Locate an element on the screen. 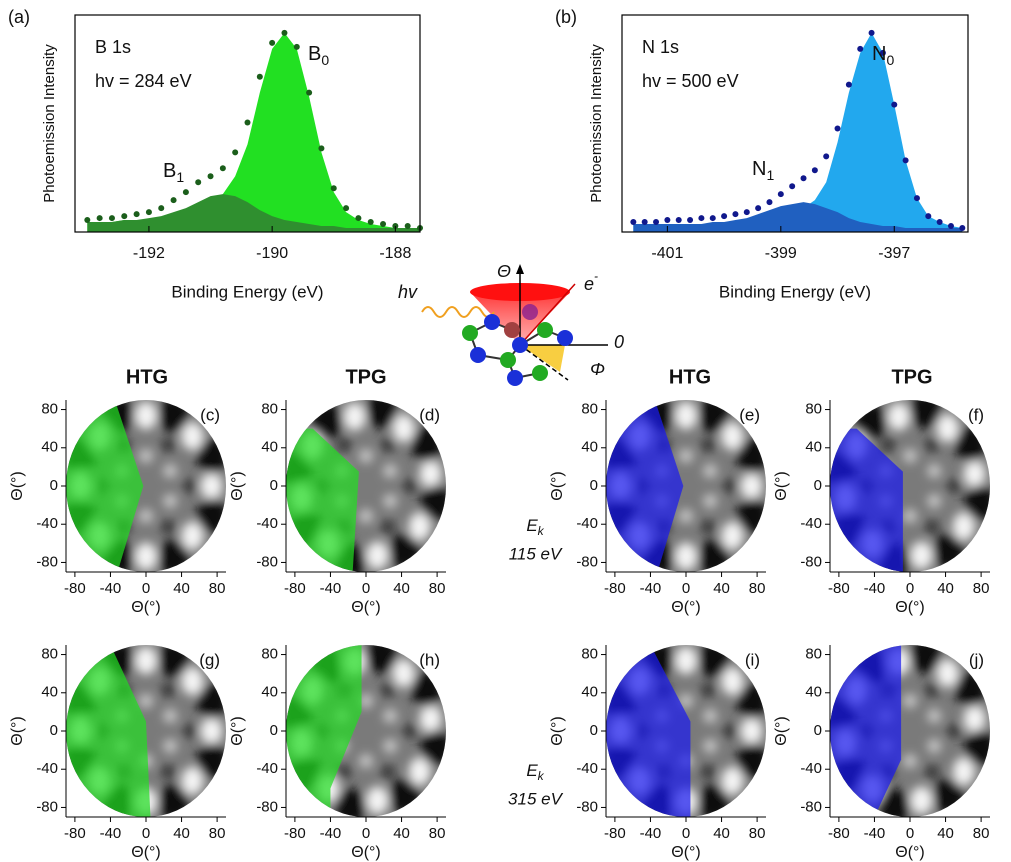 Image resolution: width=1011 pixels, height=862 pixels. column-header: TPG is located at coordinates (911, 377).